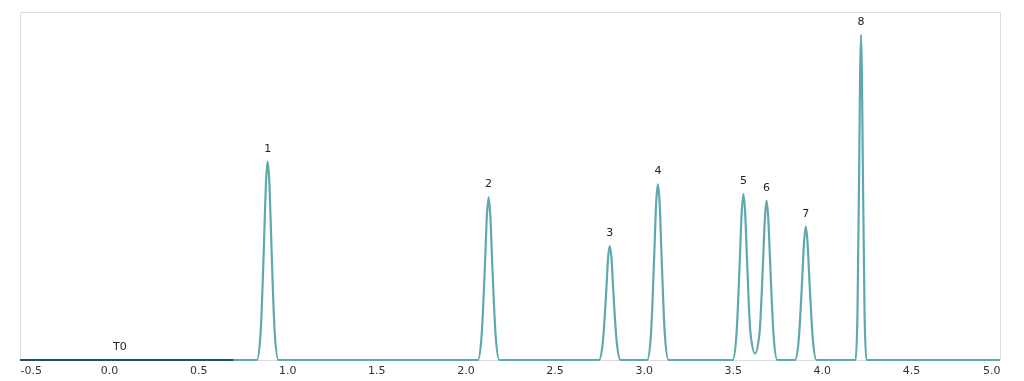 This screenshot has height=381, width=1024. What do you see at coordinates (644, 370) in the screenshot?
I see `x-tick-label: 3.0` at bounding box center [644, 370].